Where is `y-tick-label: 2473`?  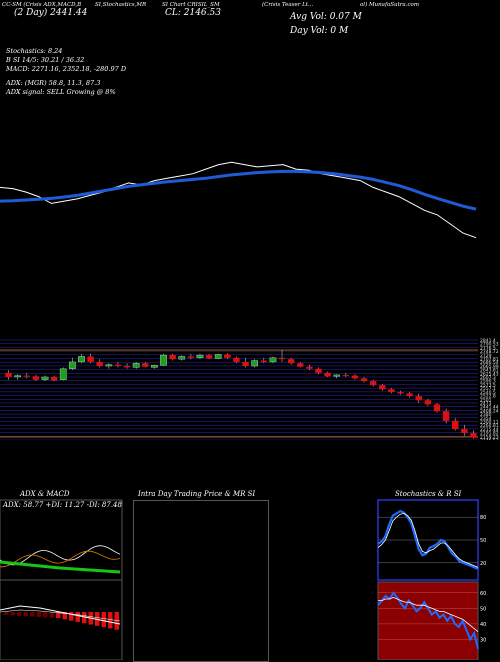 y-tick-label: 2473 is located at coordinates (486, 404).